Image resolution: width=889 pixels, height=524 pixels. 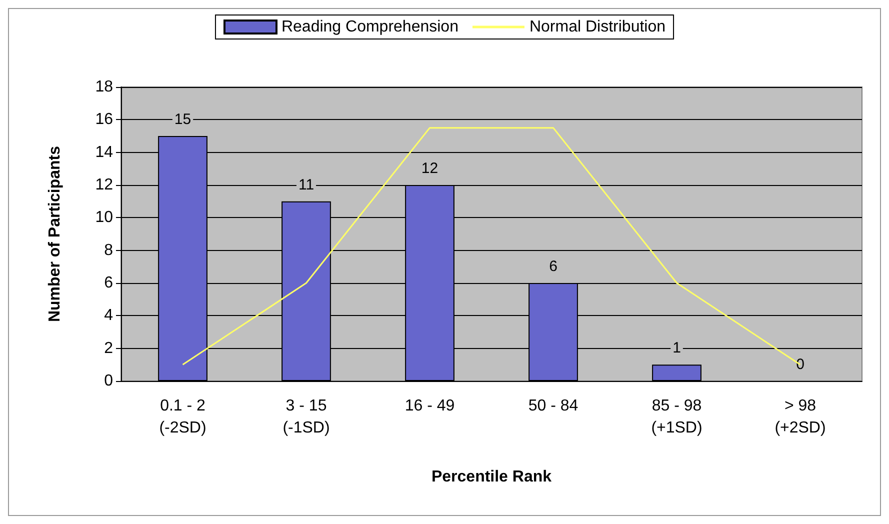 I want to click on data-label: 15, so click(x=183, y=119).